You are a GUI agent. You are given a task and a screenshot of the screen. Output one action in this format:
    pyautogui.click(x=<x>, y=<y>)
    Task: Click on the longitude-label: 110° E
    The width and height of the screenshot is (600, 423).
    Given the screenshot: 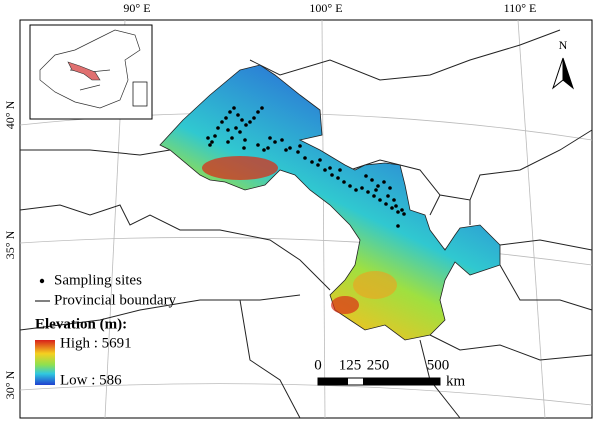 What is the action you would take?
    pyautogui.click(x=520, y=8)
    